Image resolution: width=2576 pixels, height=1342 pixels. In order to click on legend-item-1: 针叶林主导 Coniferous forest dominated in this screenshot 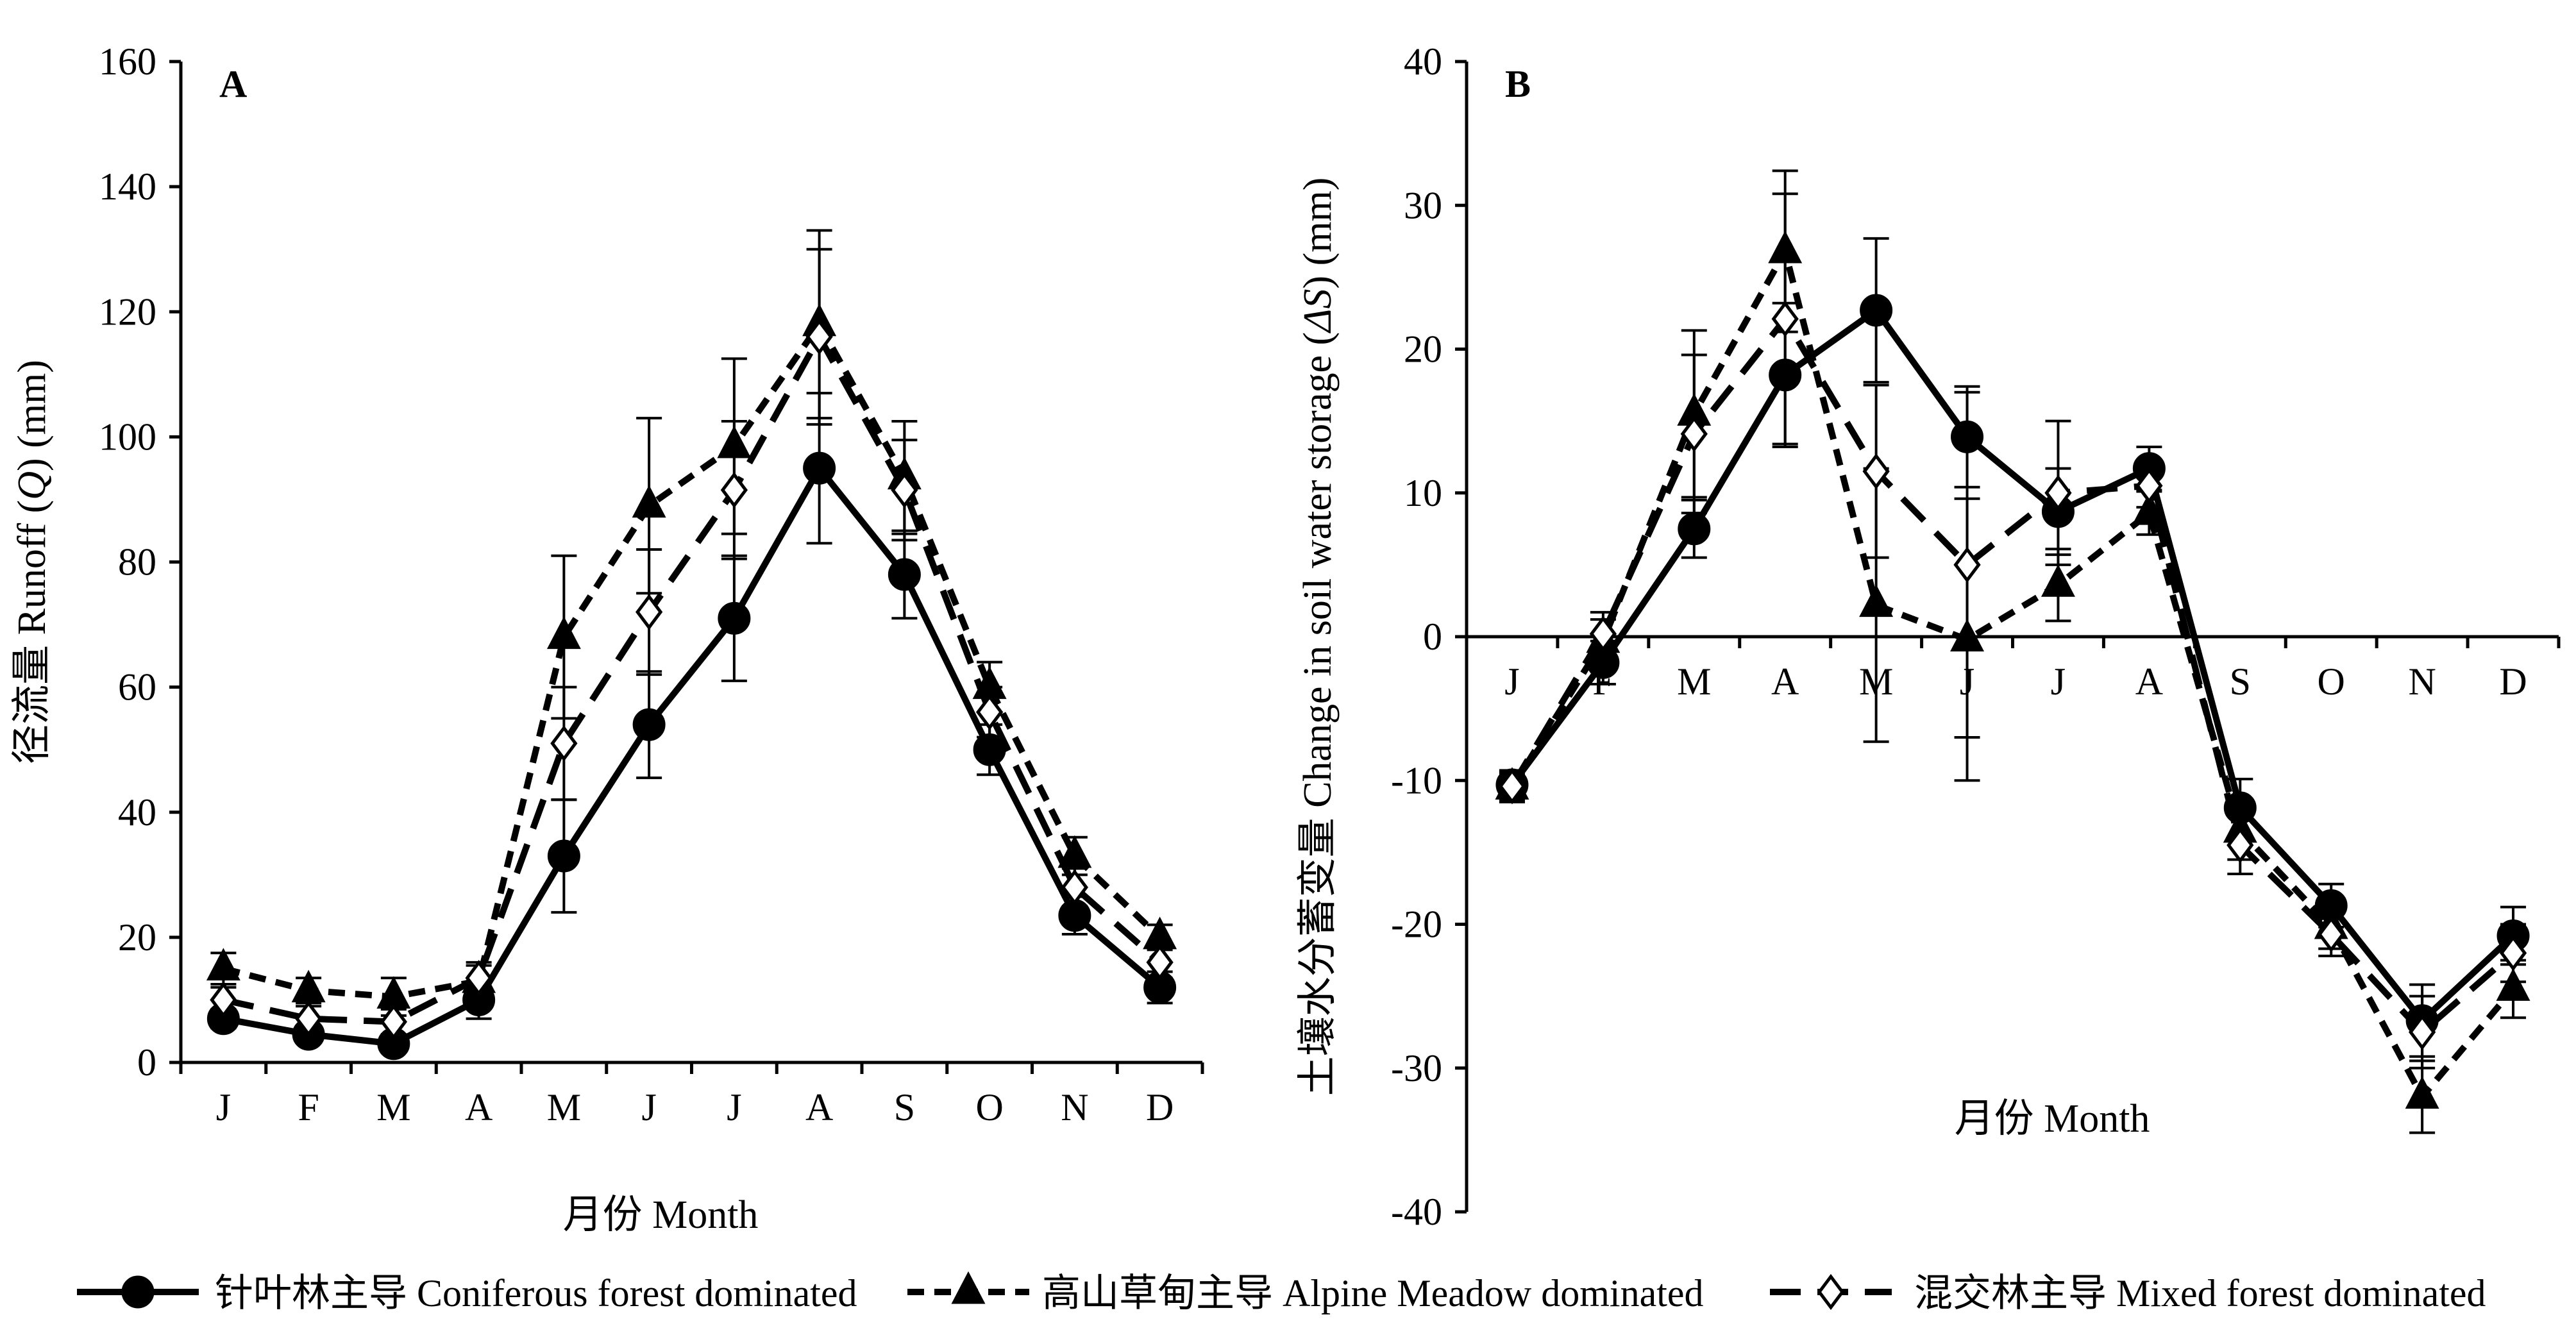, I will do `click(467, 1293)`.